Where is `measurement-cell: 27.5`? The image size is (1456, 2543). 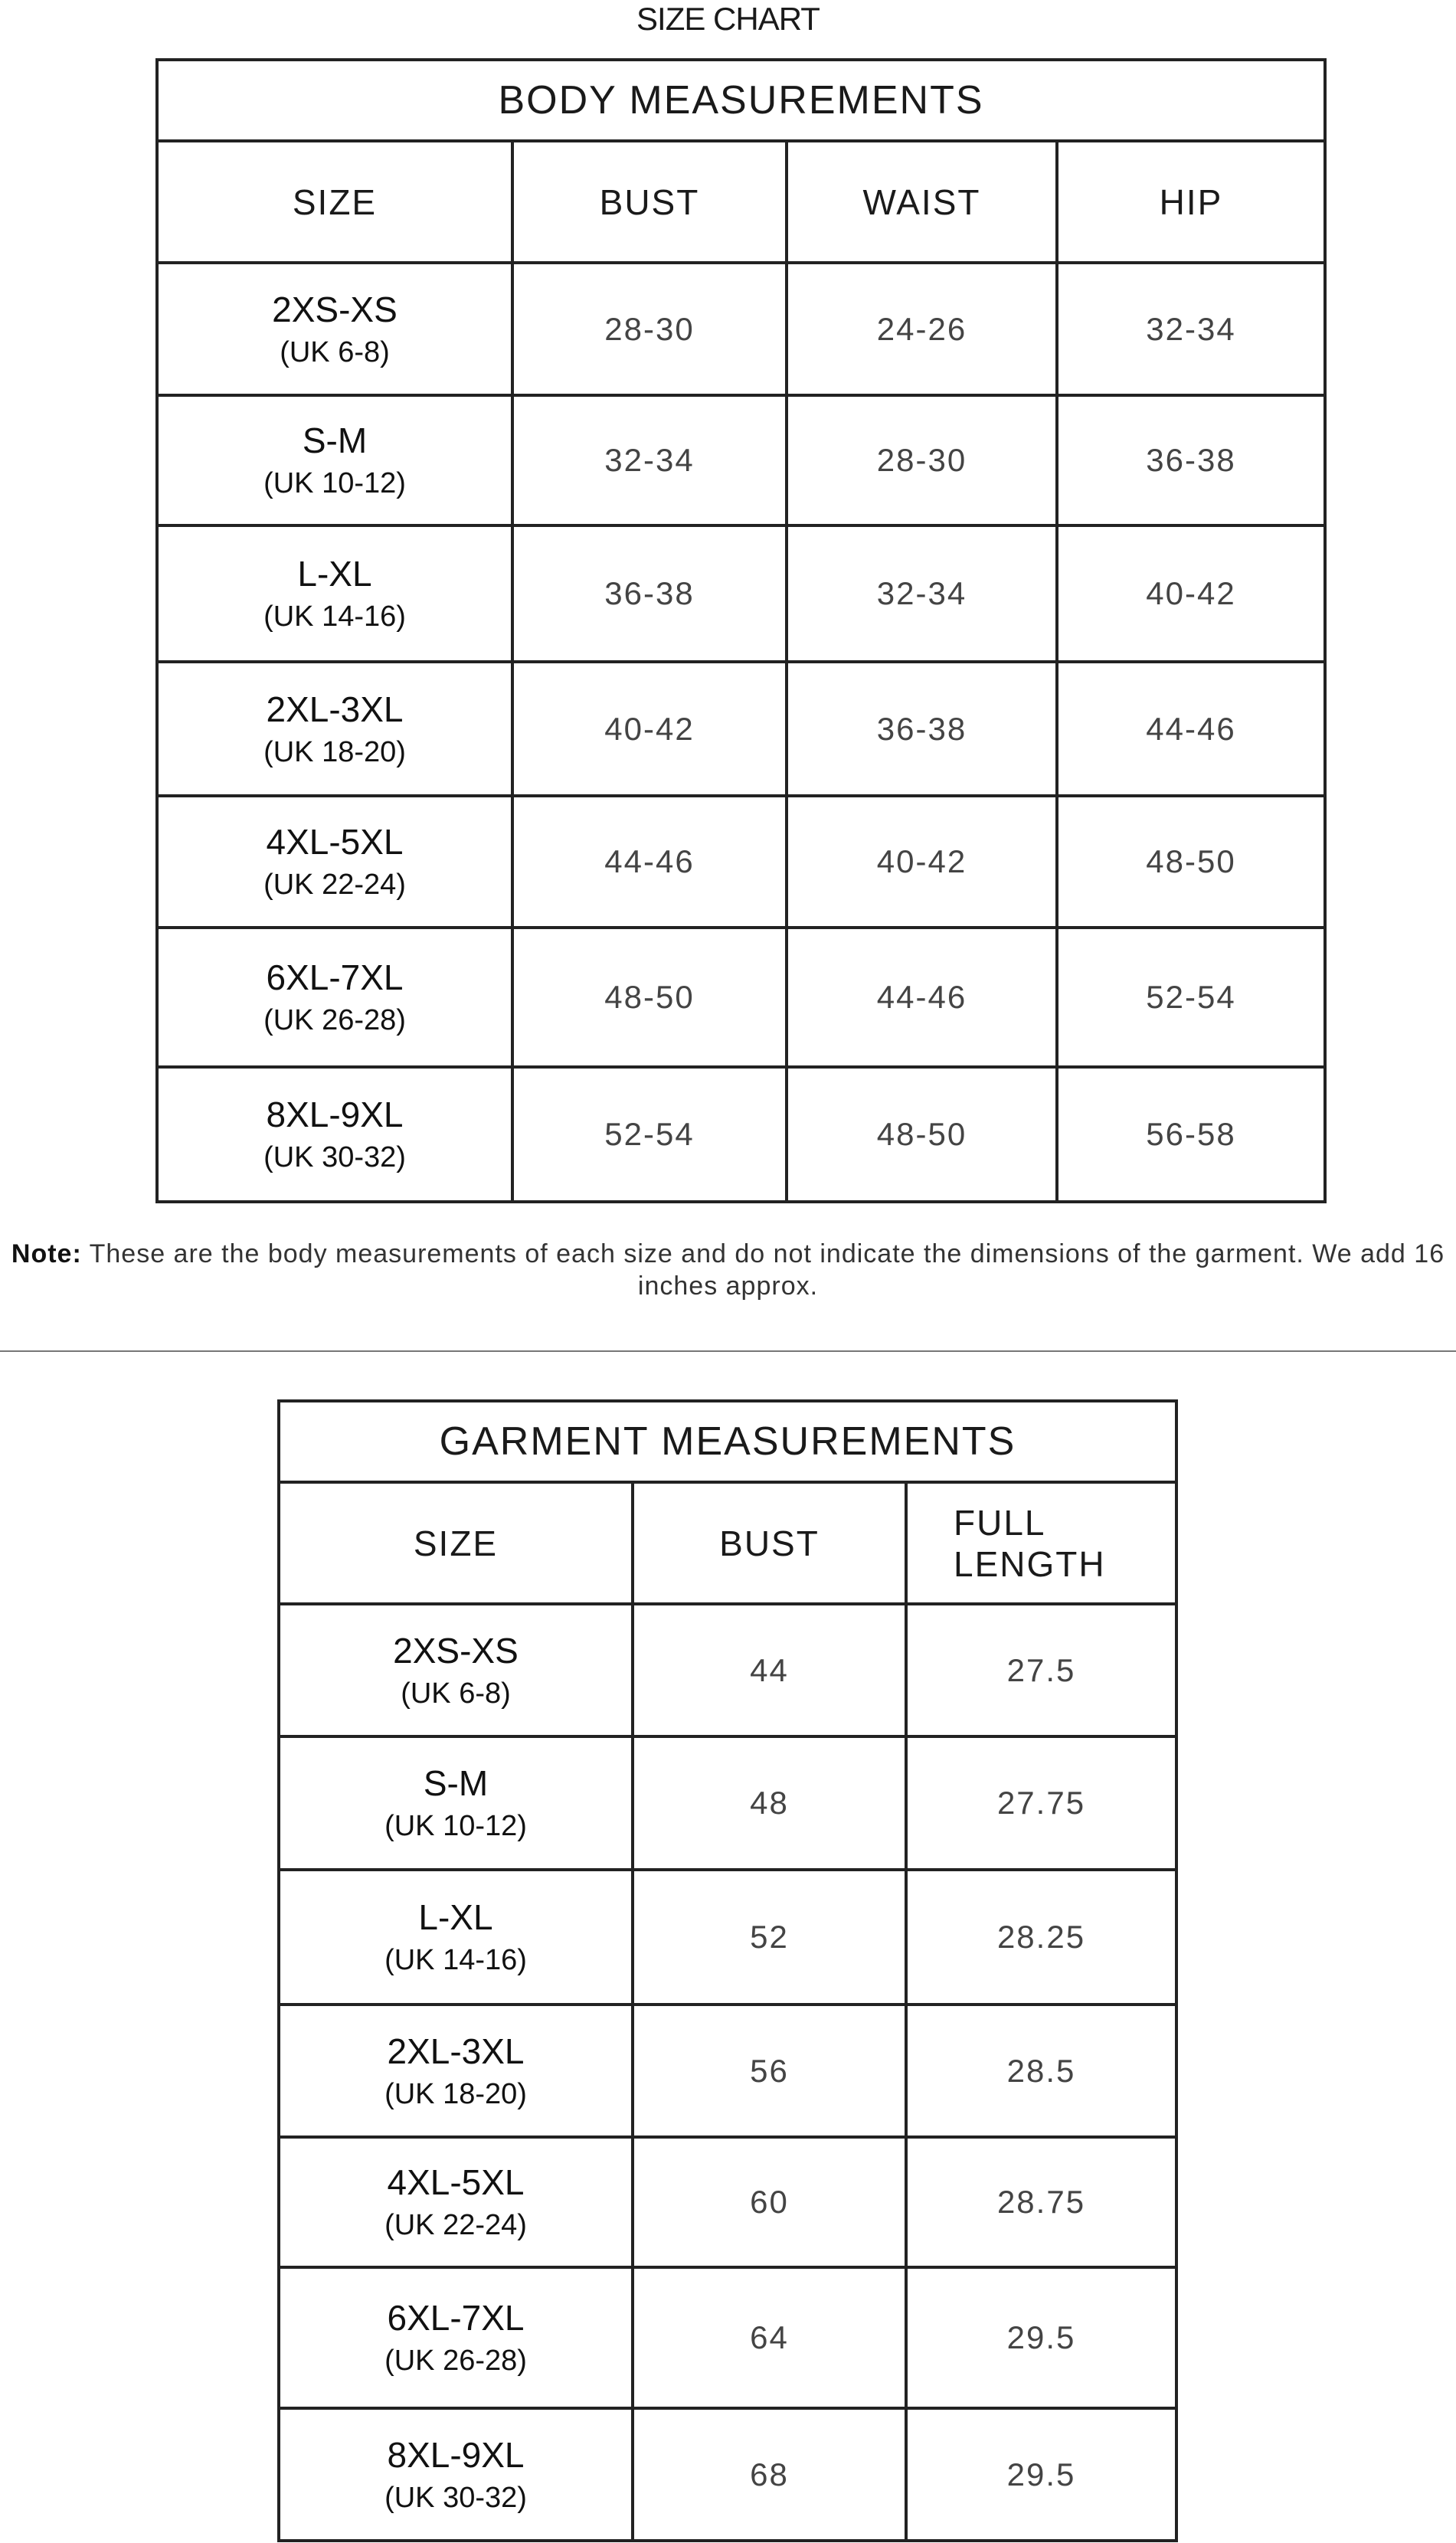
measurement-cell: 27.5 is located at coordinates (1041, 1670).